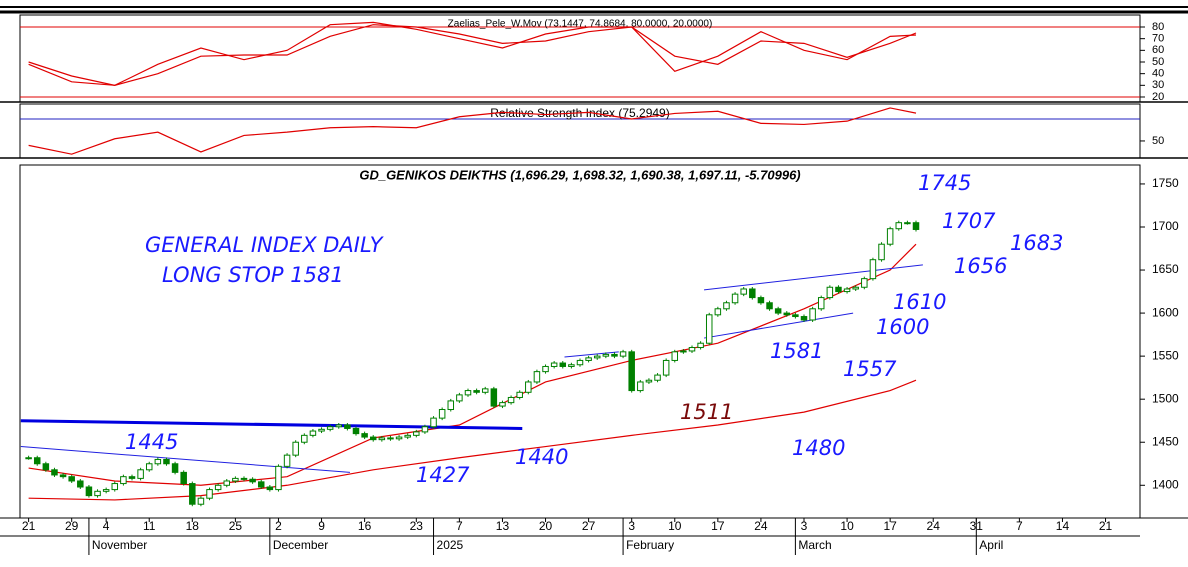 The width and height of the screenshot is (1188, 567). Describe the element at coordinates (149, 526) in the screenshot. I see `x-tick-label: 11` at that location.